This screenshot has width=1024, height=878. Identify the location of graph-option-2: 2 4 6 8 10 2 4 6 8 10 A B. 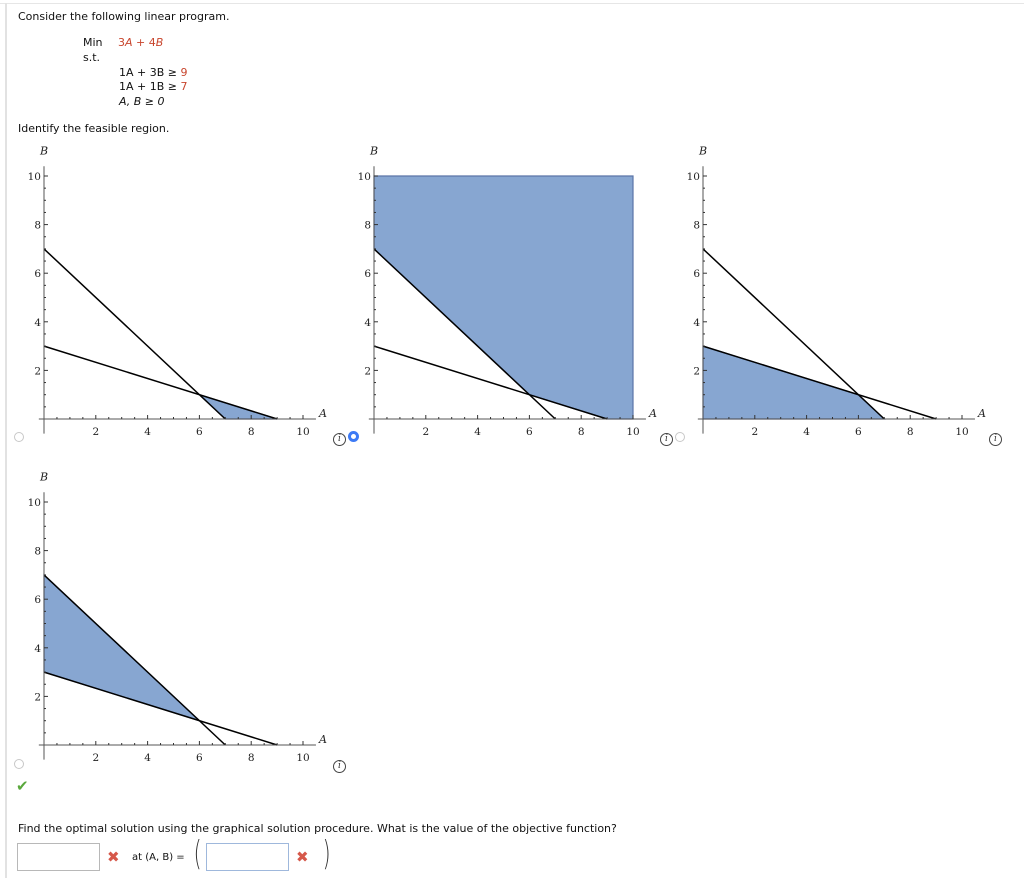
(500, 291).